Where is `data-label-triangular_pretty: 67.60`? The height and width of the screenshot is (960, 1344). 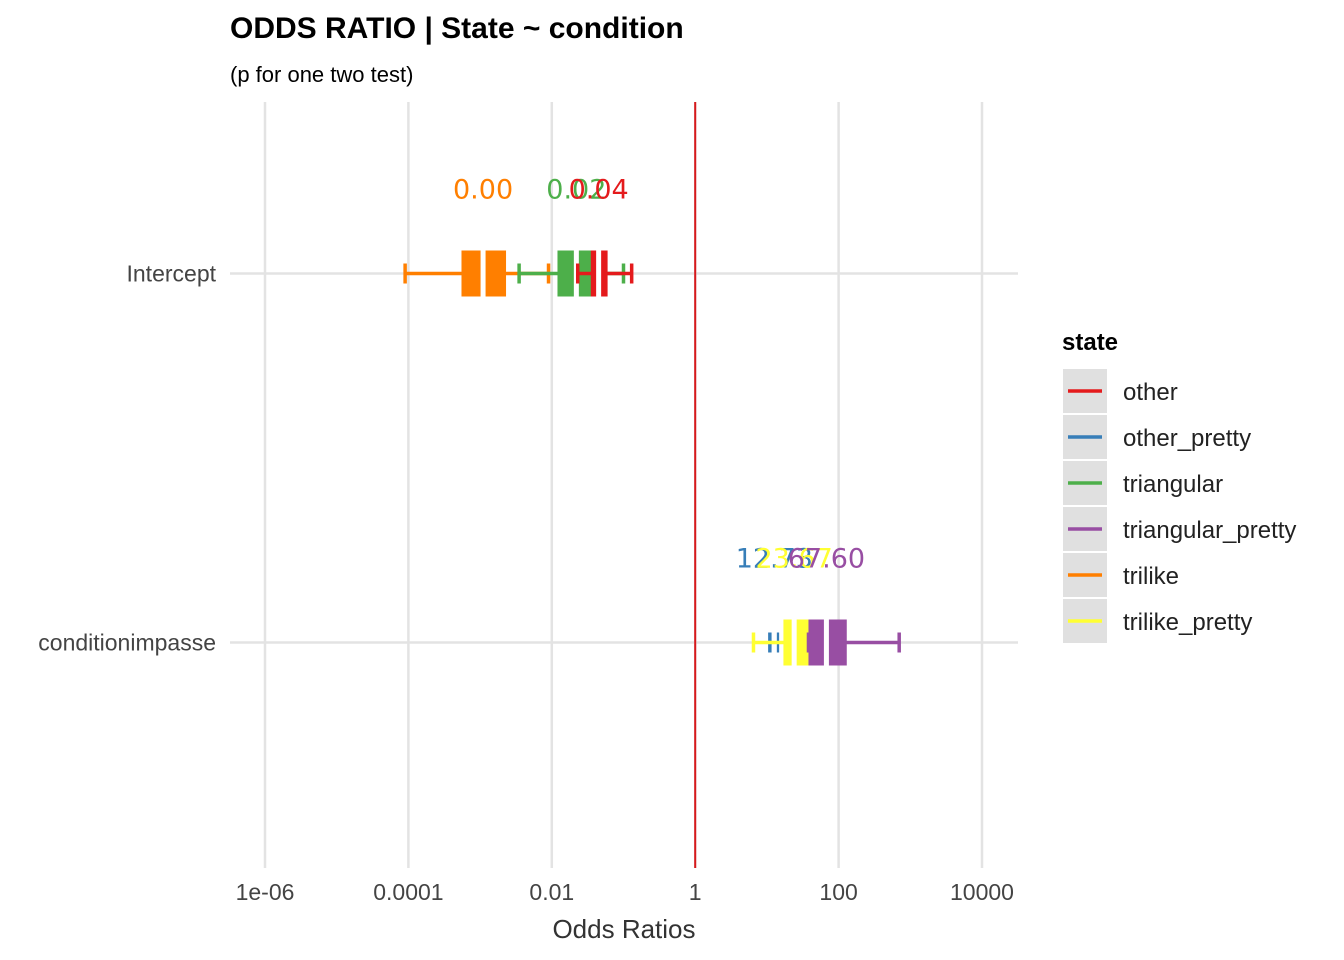 data-label-triangular_pretty: 67.60 is located at coordinates (826, 559).